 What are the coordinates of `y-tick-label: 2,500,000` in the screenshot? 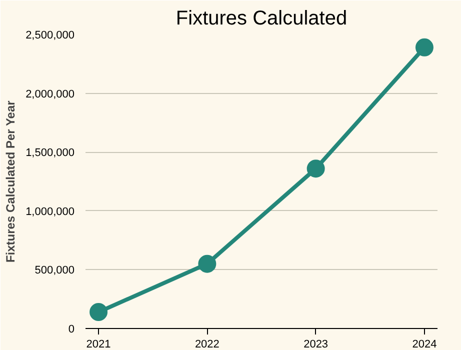 It's located at (50, 36).